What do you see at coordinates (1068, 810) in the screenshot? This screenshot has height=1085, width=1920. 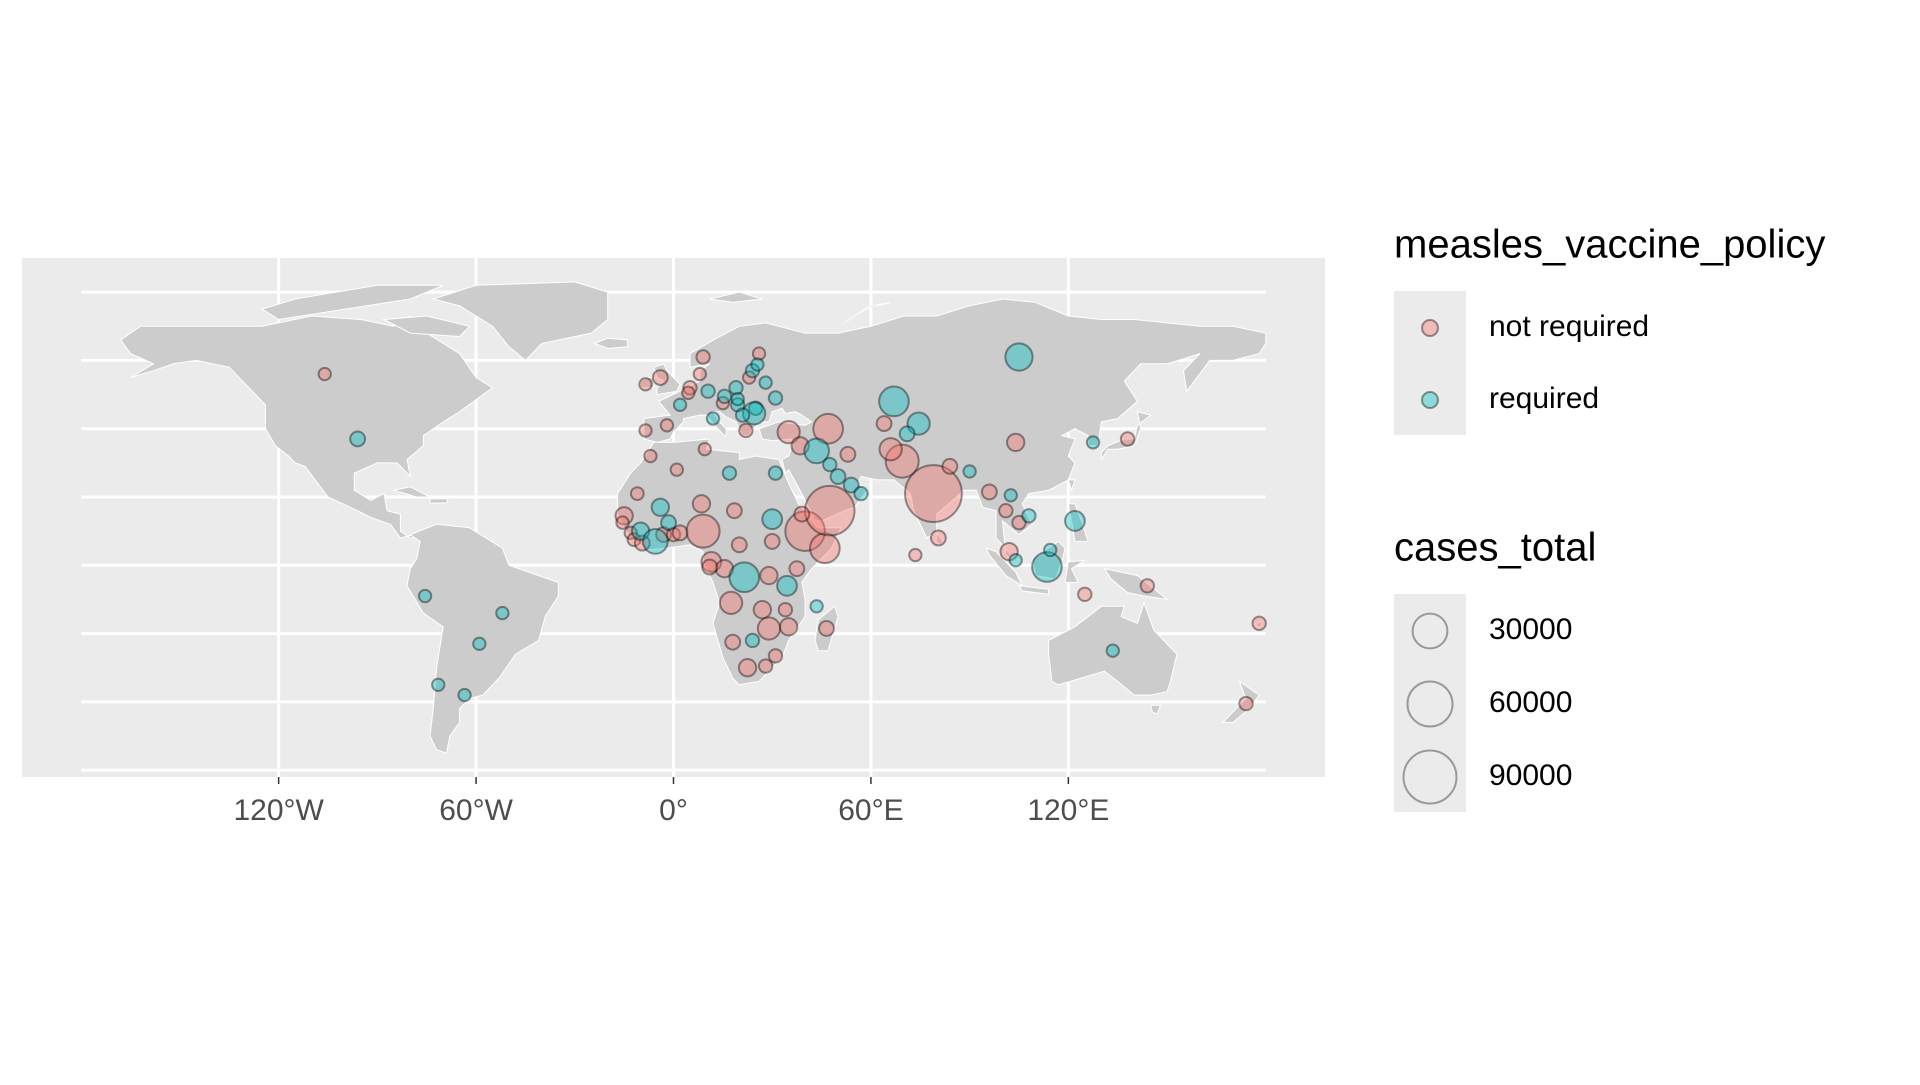 I see `x-tick-label: 120°E` at bounding box center [1068, 810].